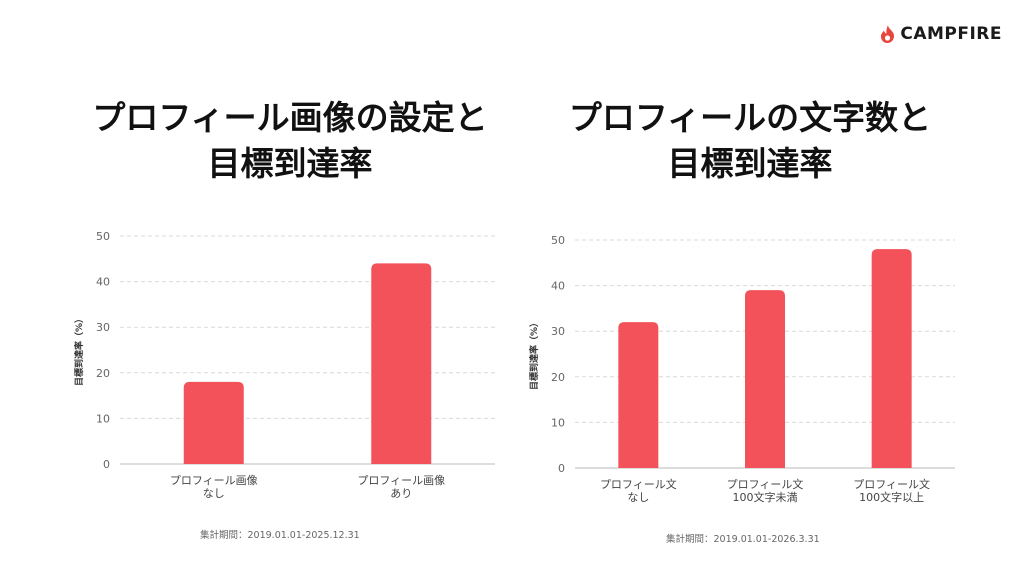  Describe the element at coordinates (401, 493) in the screenshot. I see `x-tick-label: あり` at that location.